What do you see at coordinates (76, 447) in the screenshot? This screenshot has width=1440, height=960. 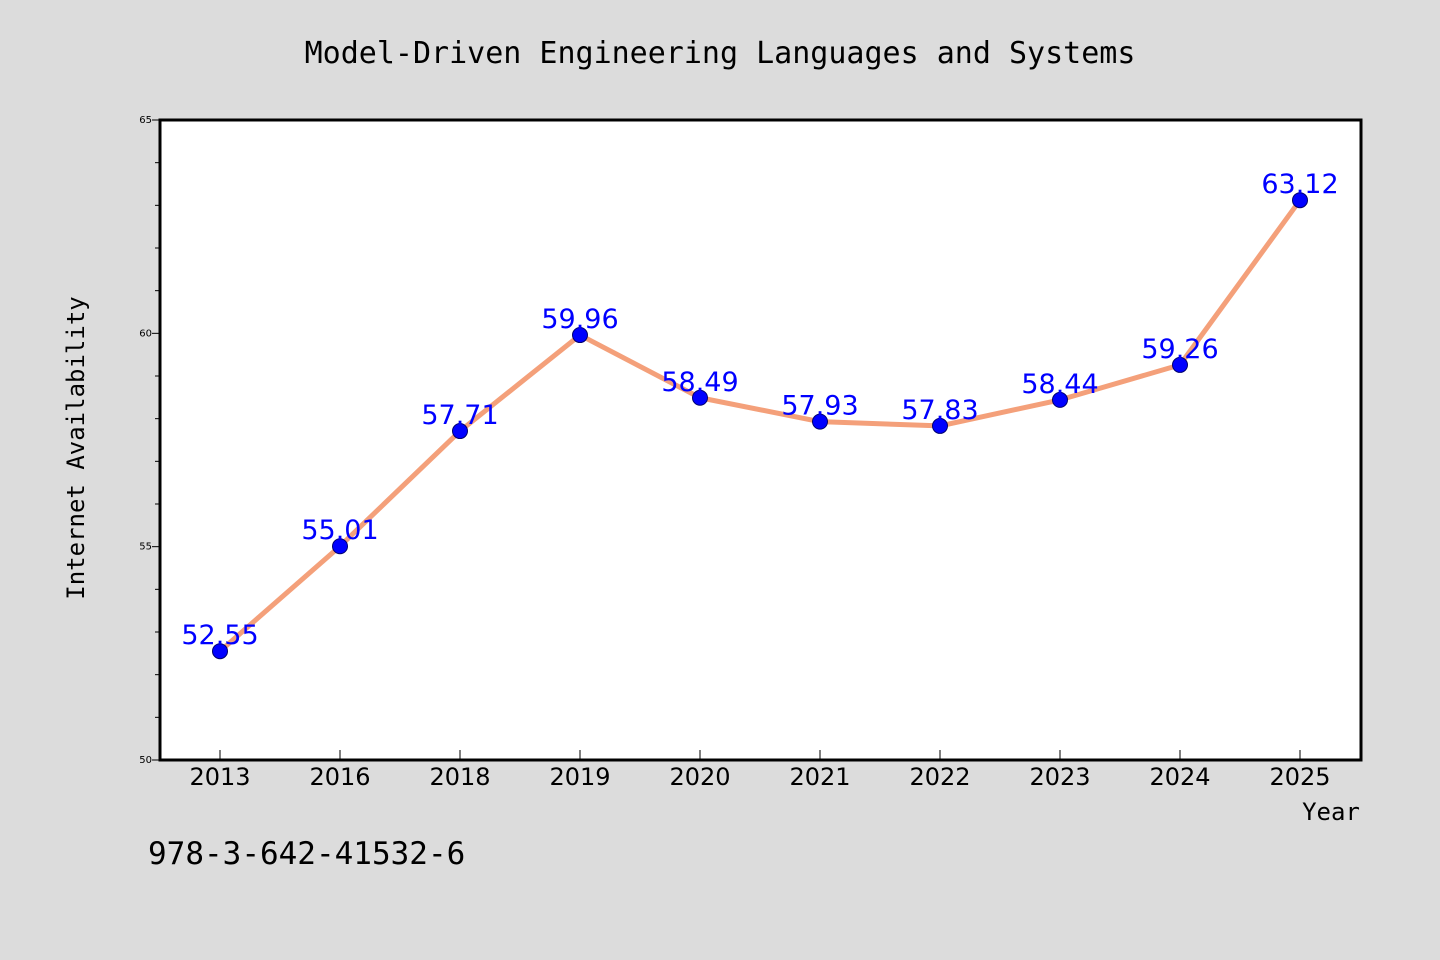 I see `y-axis-title: Internet Availability` at bounding box center [76, 447].